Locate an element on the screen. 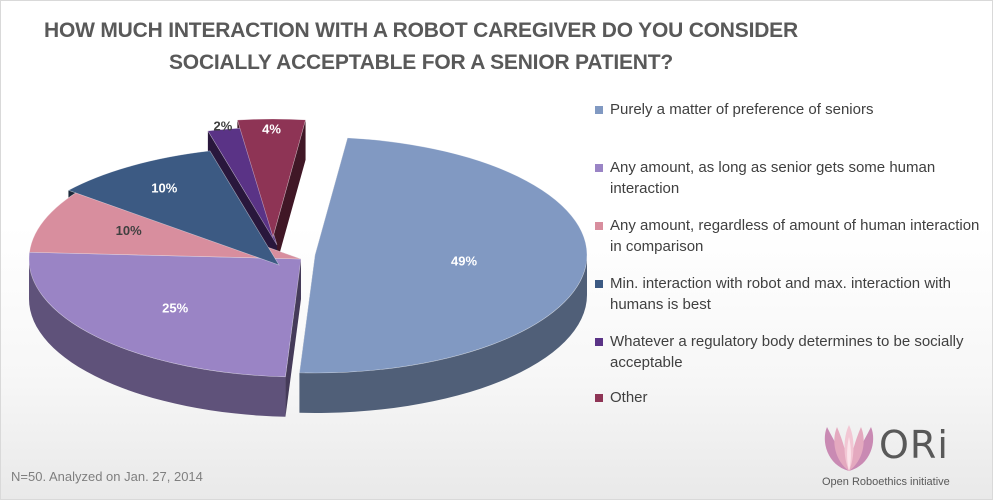  logo-word: ORi is located at coordinates (914, 445).